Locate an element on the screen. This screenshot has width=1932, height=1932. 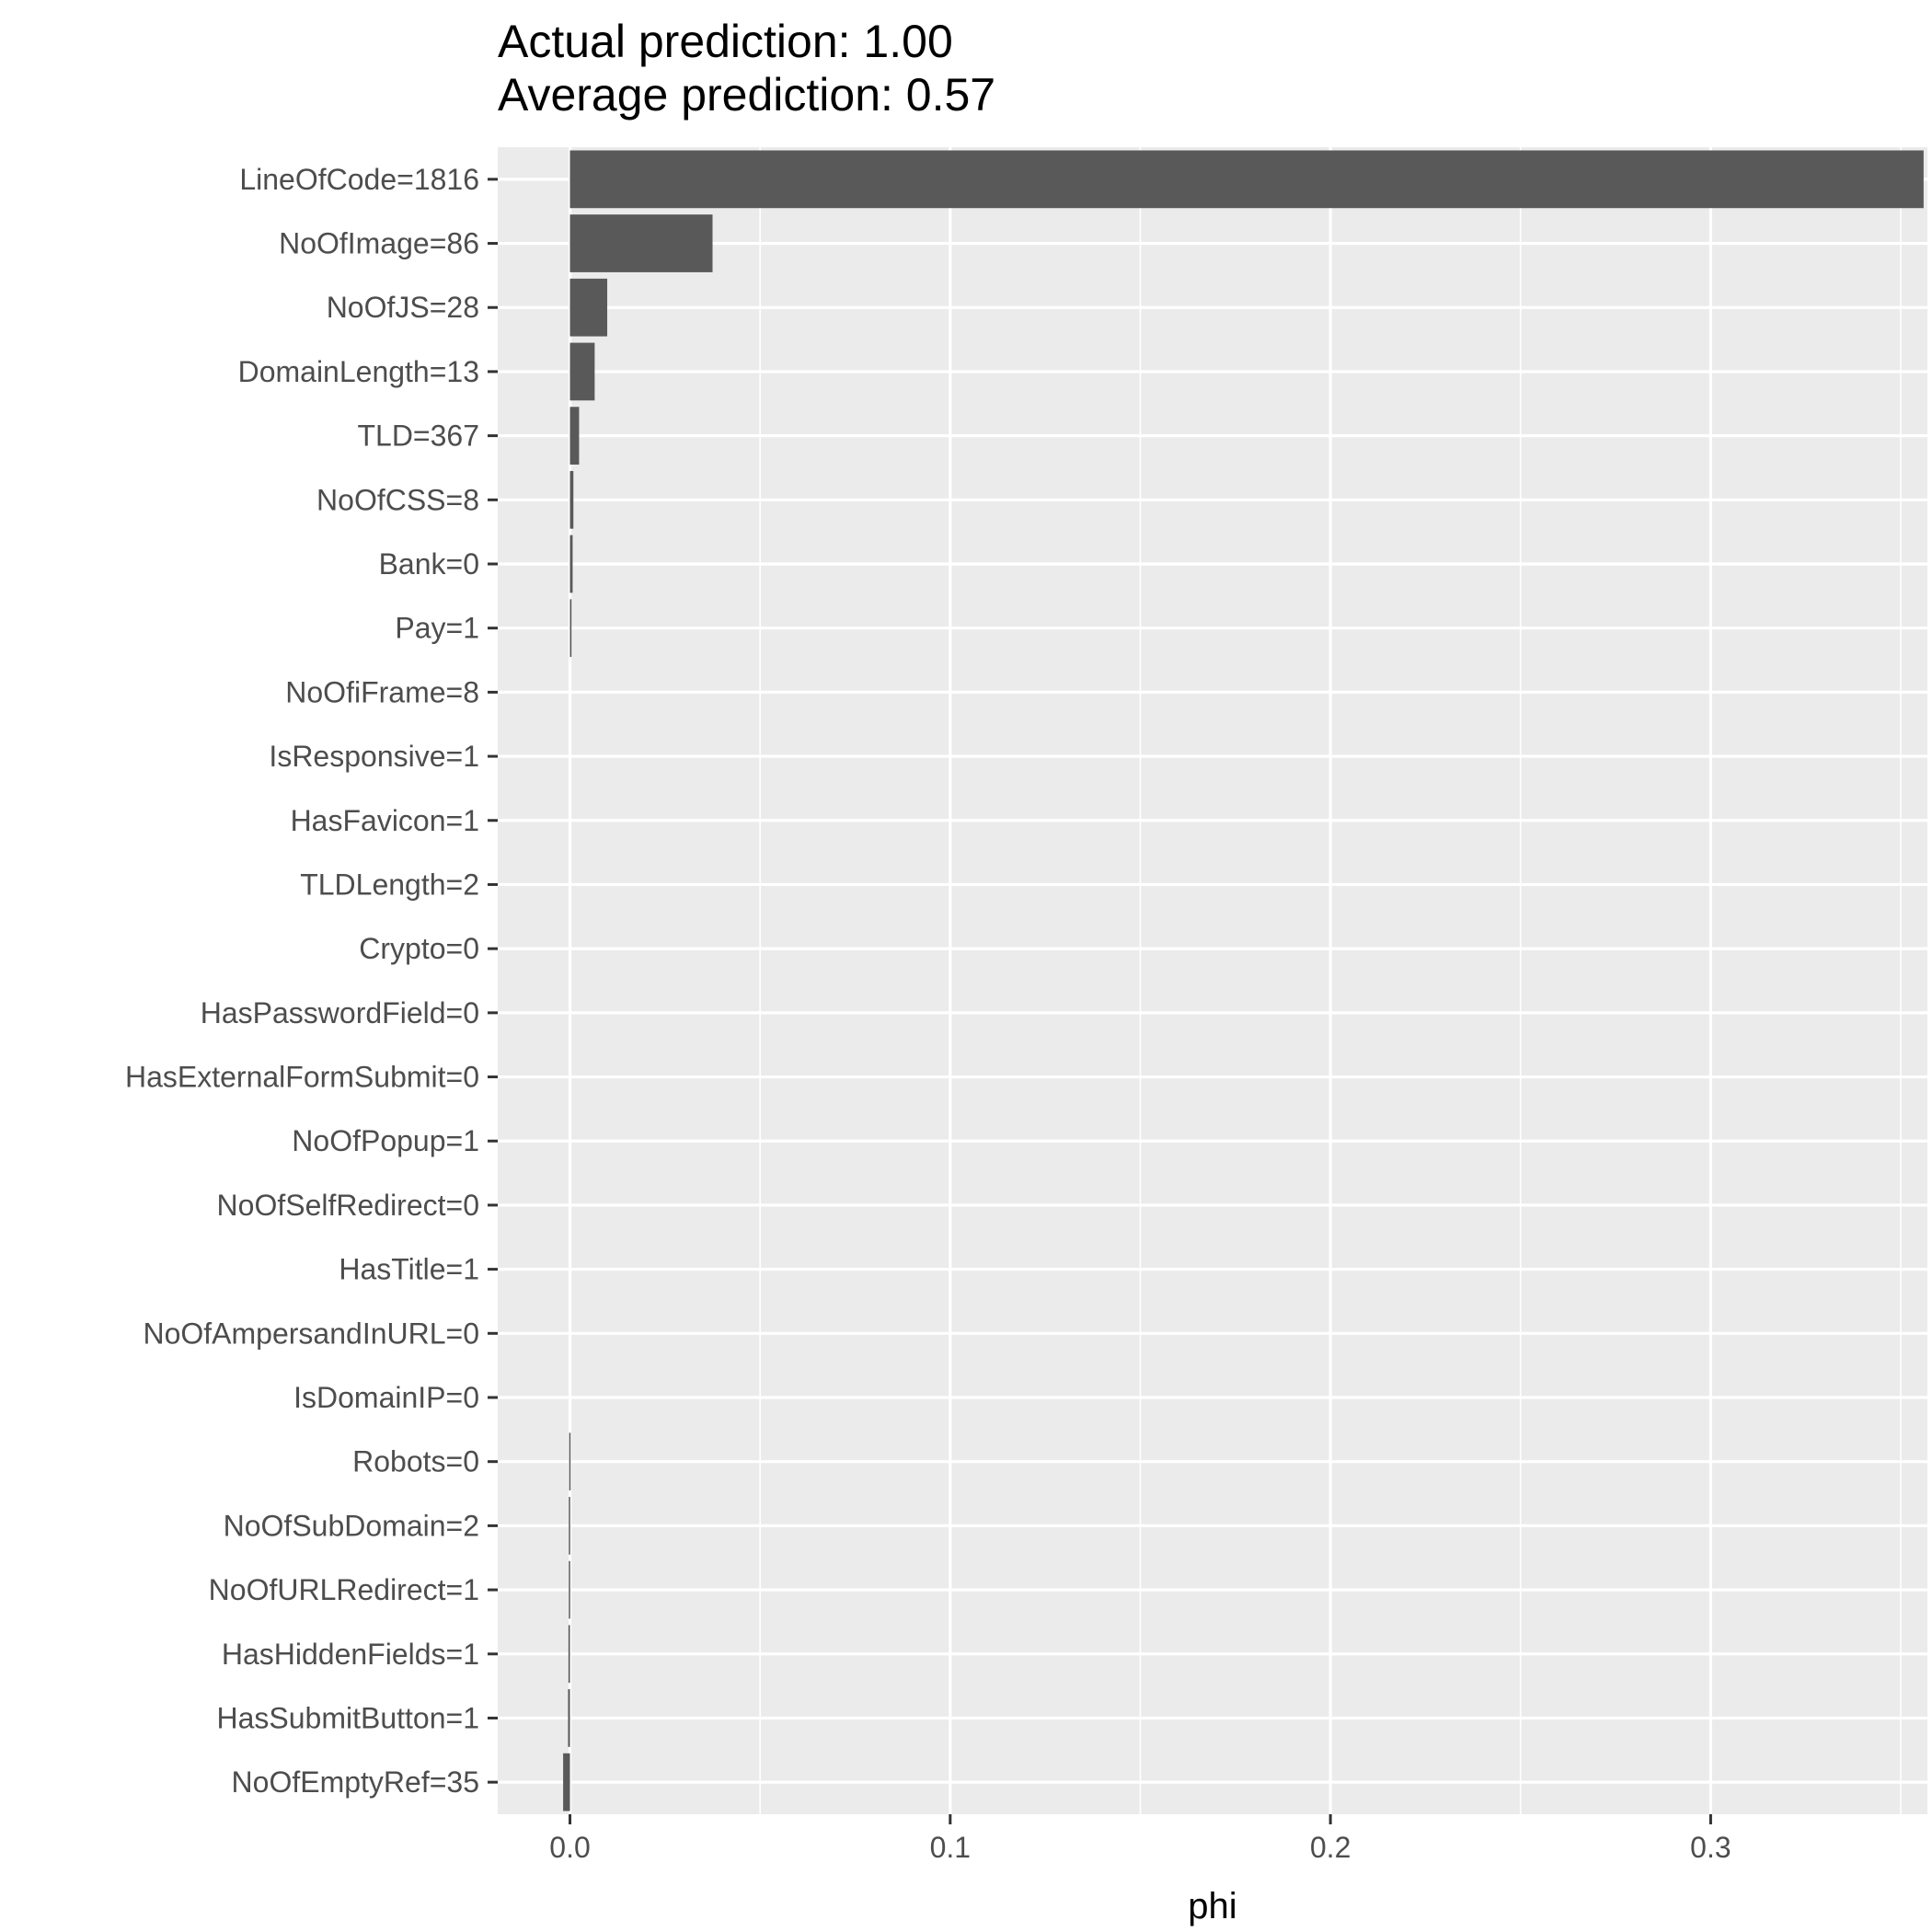
chart-title-line-2: Average prediction: 0.57 is located at coordinates (746, 95).